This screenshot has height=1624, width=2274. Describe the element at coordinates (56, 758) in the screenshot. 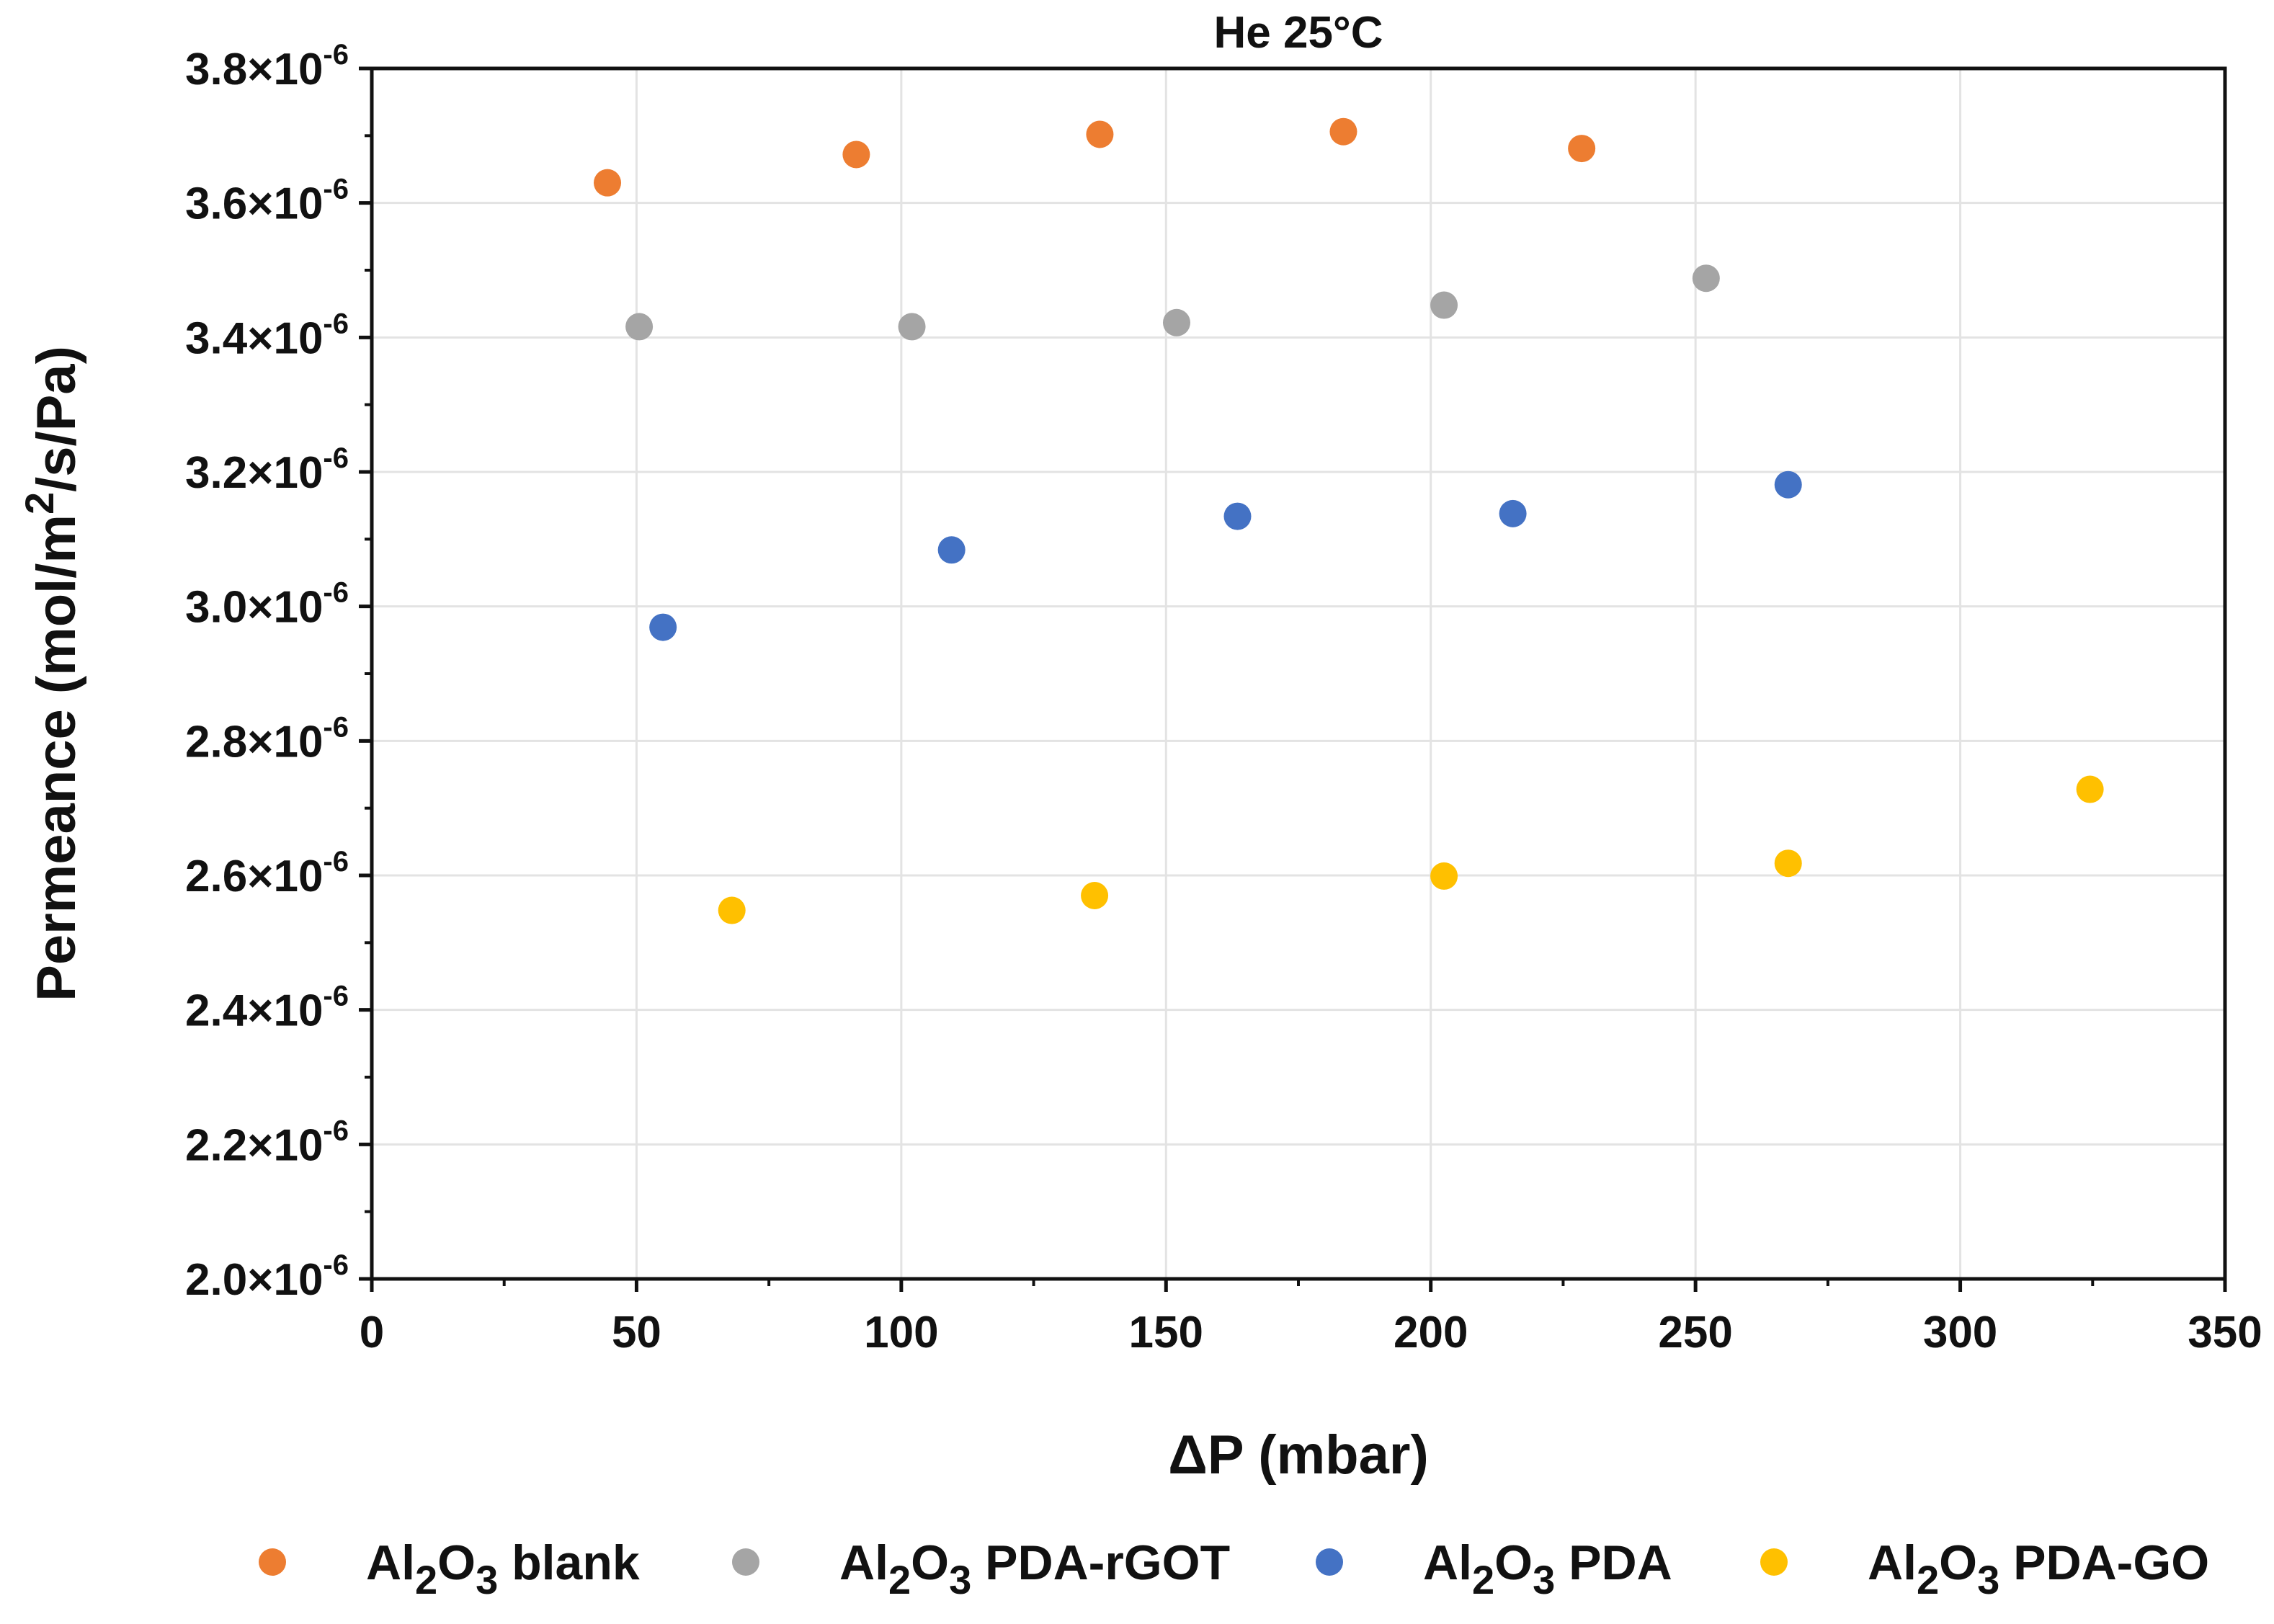

I see `y-axis-title-prefix: Permeance (mol/m` at that location.